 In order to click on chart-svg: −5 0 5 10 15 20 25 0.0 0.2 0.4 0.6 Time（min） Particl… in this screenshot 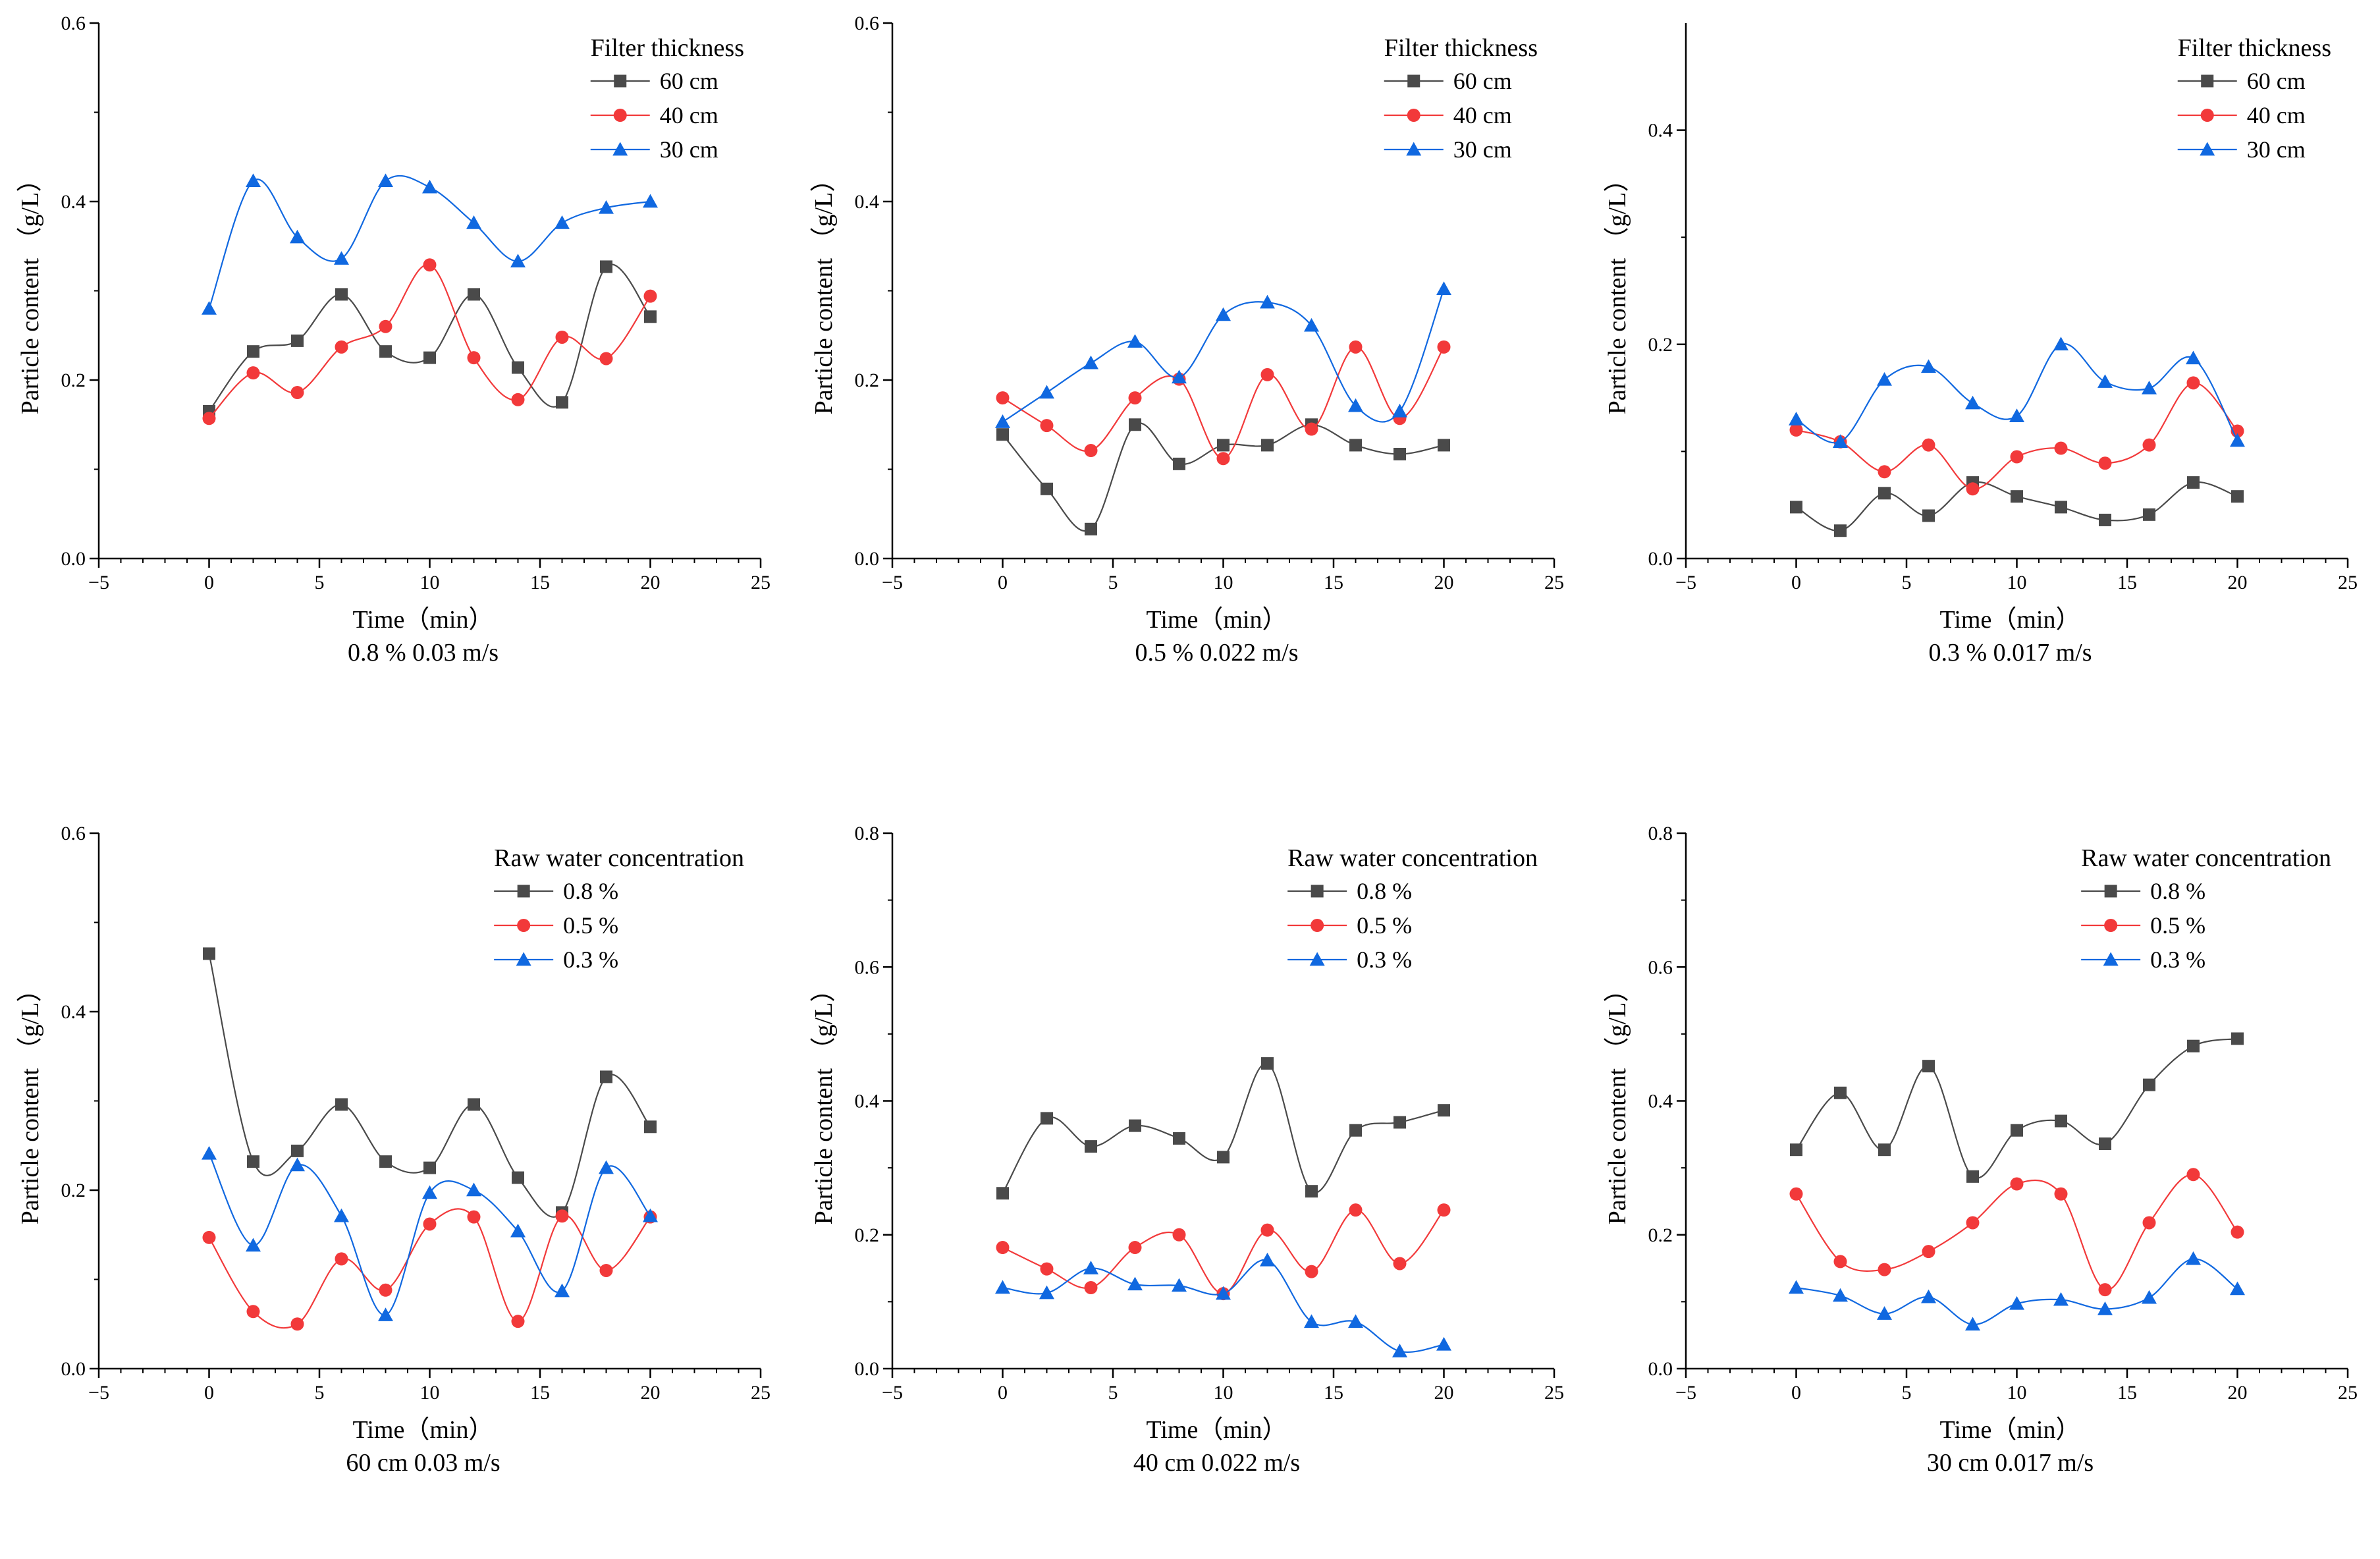, I will do `click(1187, 340)`.